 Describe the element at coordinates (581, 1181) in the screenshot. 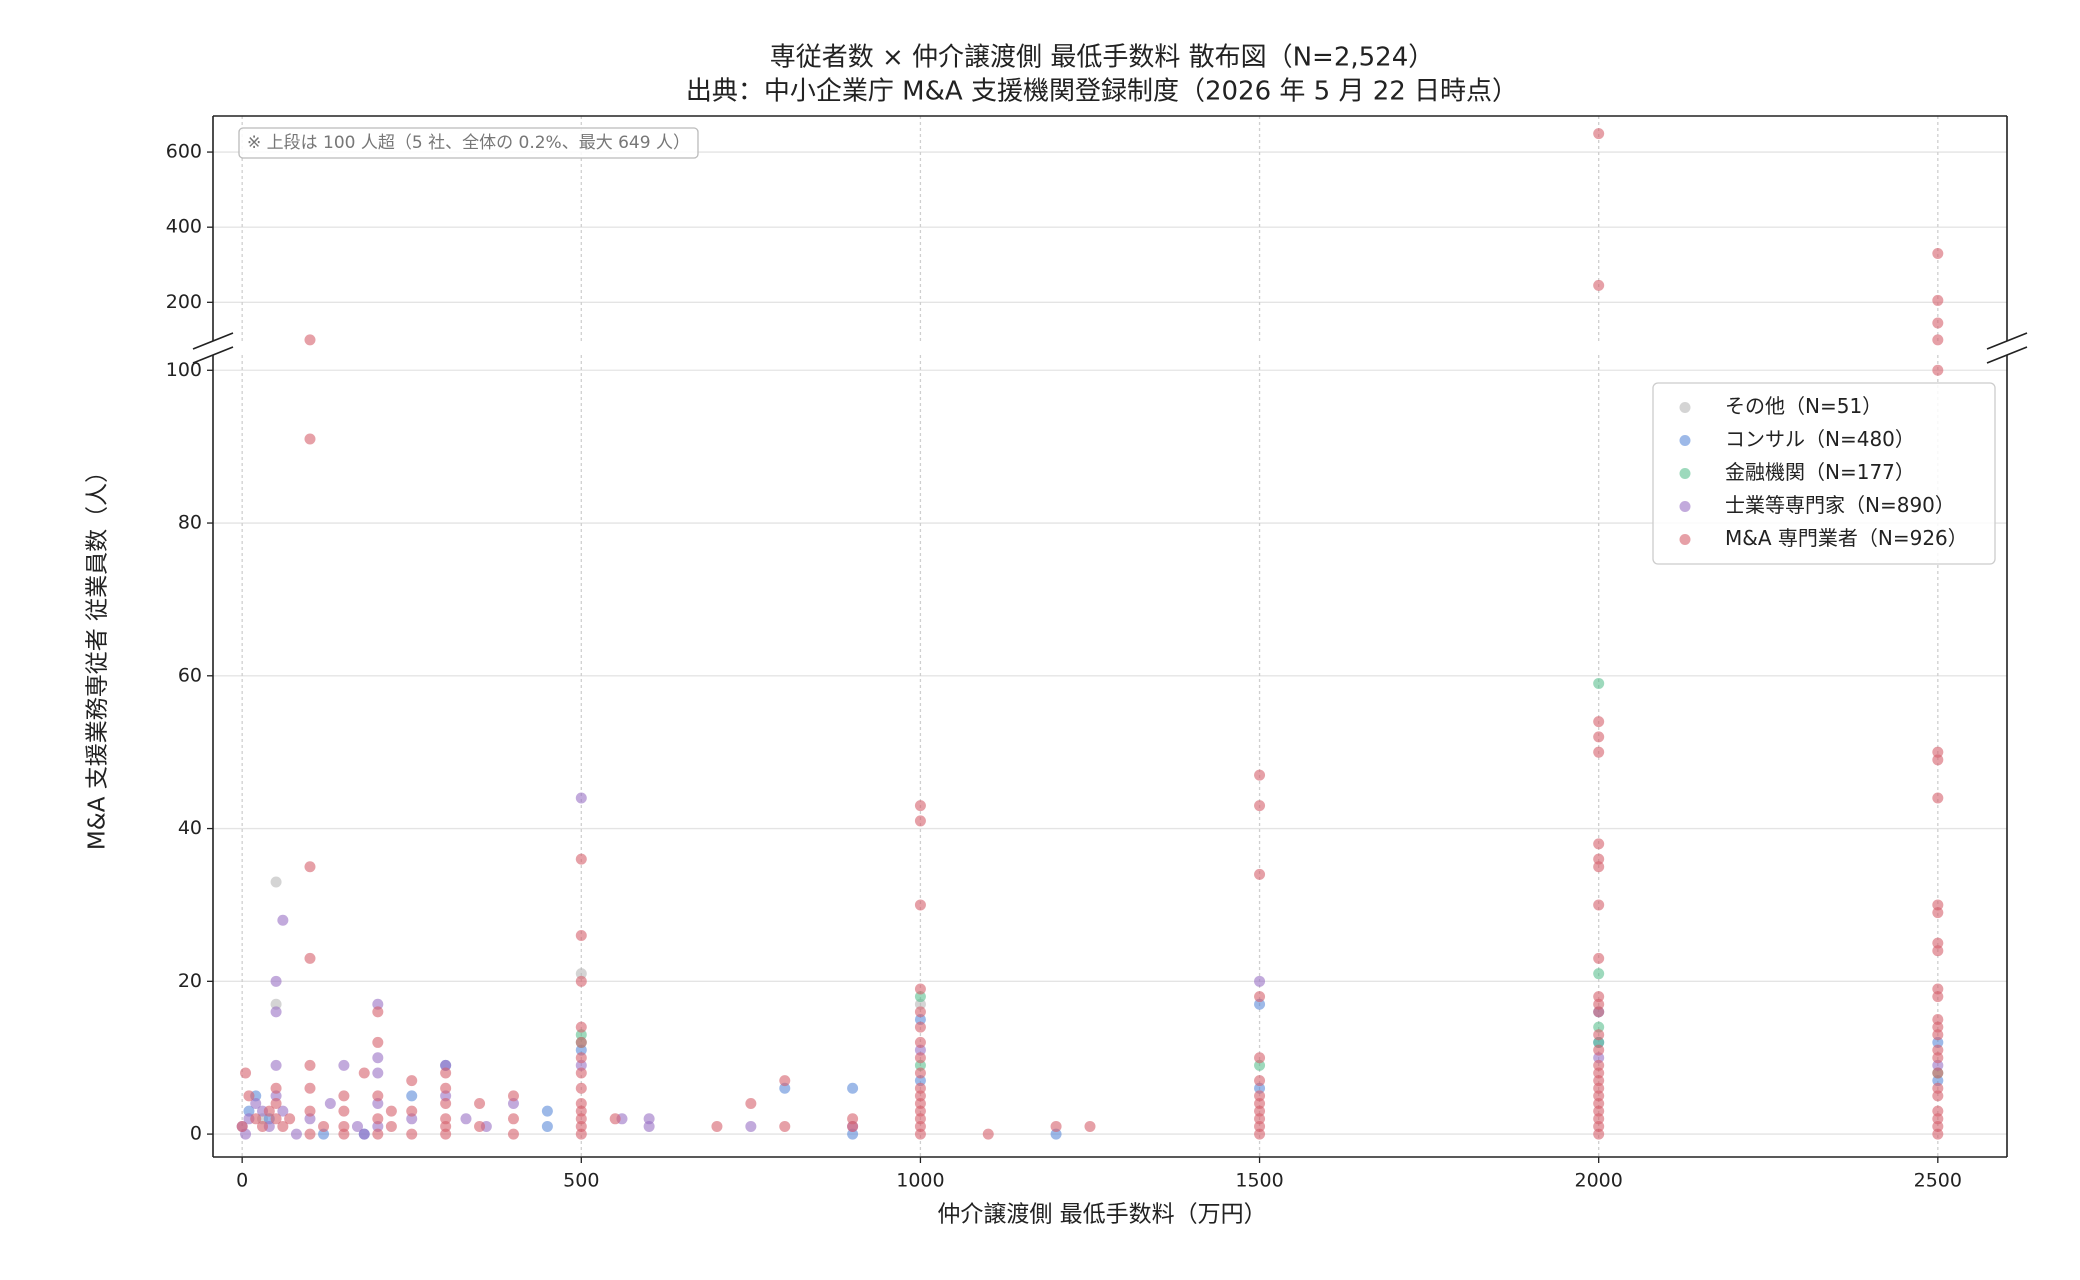

I see `x-tick-label: 500` at that location.